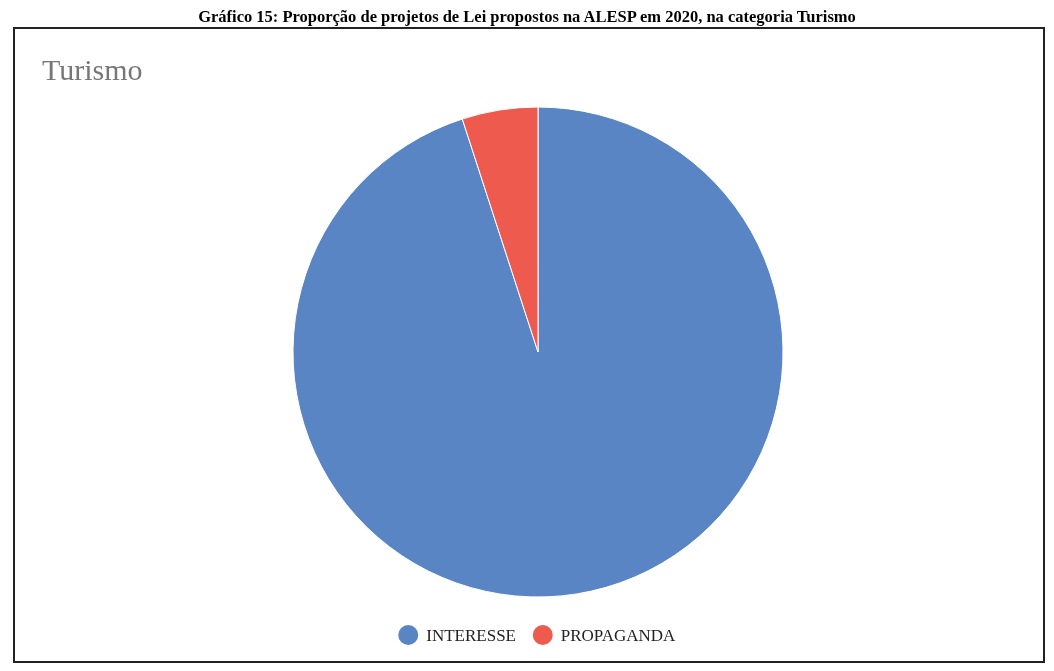 This screenshot has width=1054, height=671. What do you see at coordinates (527, 16) in the screenshot?
I see `chart-title: Gráfico 15: Proporção de projetos de Lei propostos na ALESP em 2020, na categoria Turismo` at bounding box center [527, 16].